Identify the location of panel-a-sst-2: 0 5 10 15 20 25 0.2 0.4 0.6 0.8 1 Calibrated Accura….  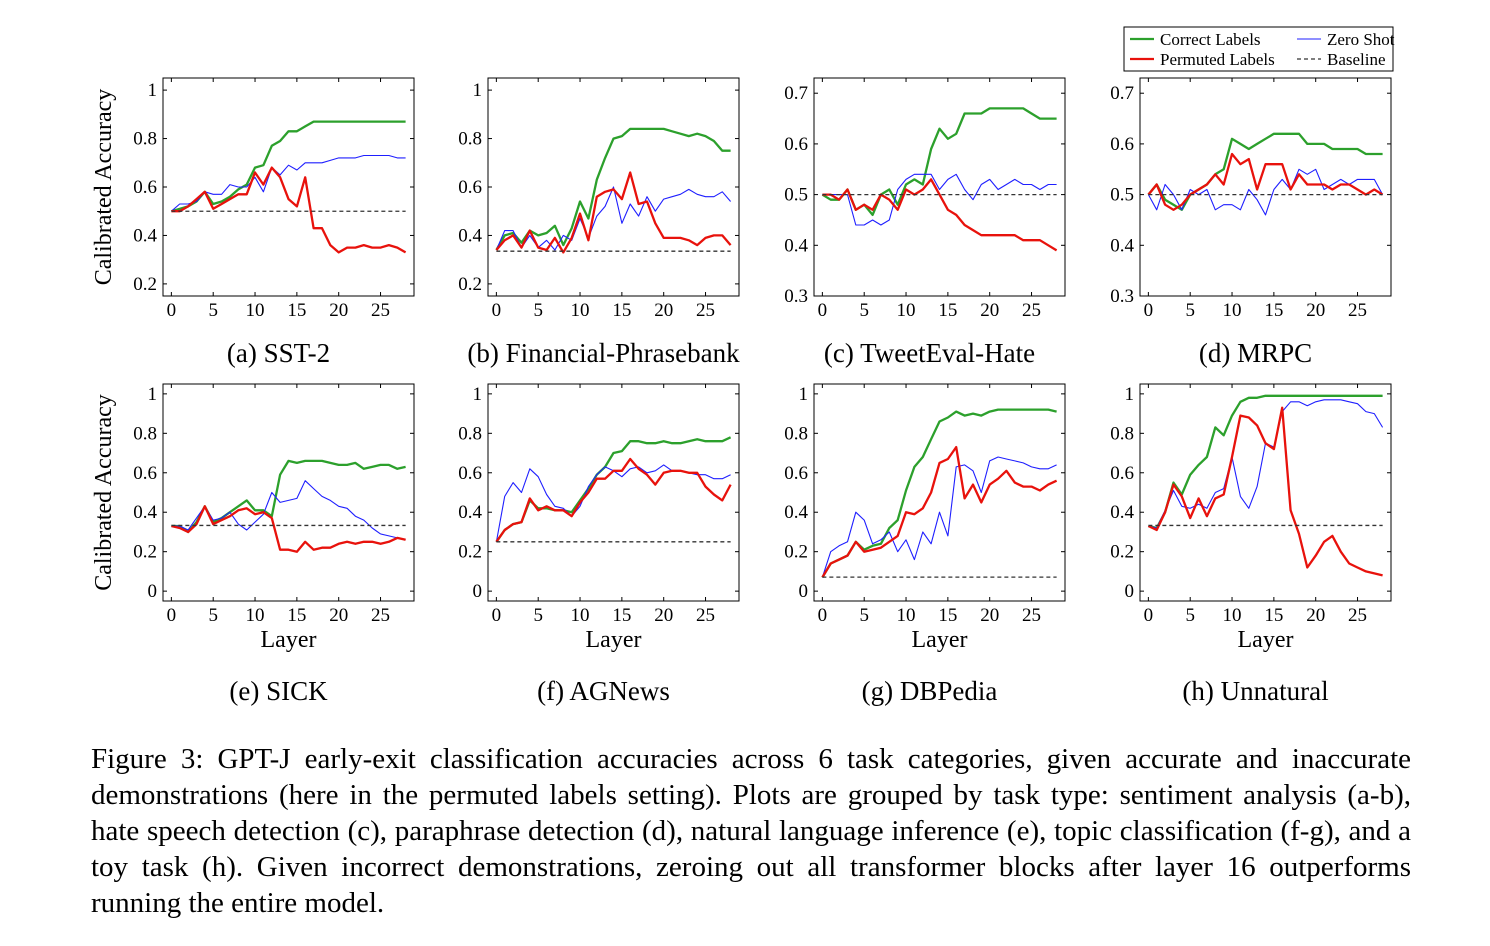
(253, 222).